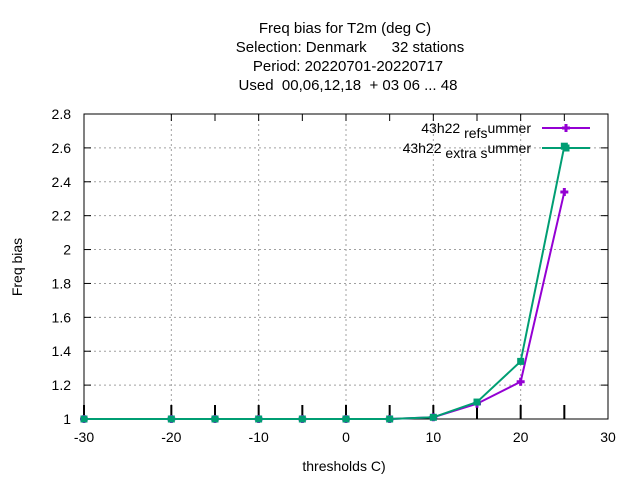 The image size is (640, 480). Describe the element at coordinates (62, 283) in the screenshot. I see `y-tick-label: 1.8` at that location.